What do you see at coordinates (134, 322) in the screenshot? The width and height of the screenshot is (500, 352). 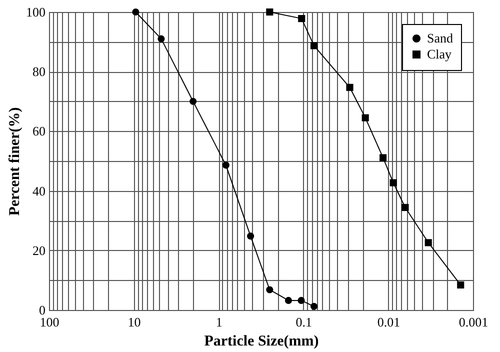 I see `x-tick-label: 10` at bounding box center [134, 322].